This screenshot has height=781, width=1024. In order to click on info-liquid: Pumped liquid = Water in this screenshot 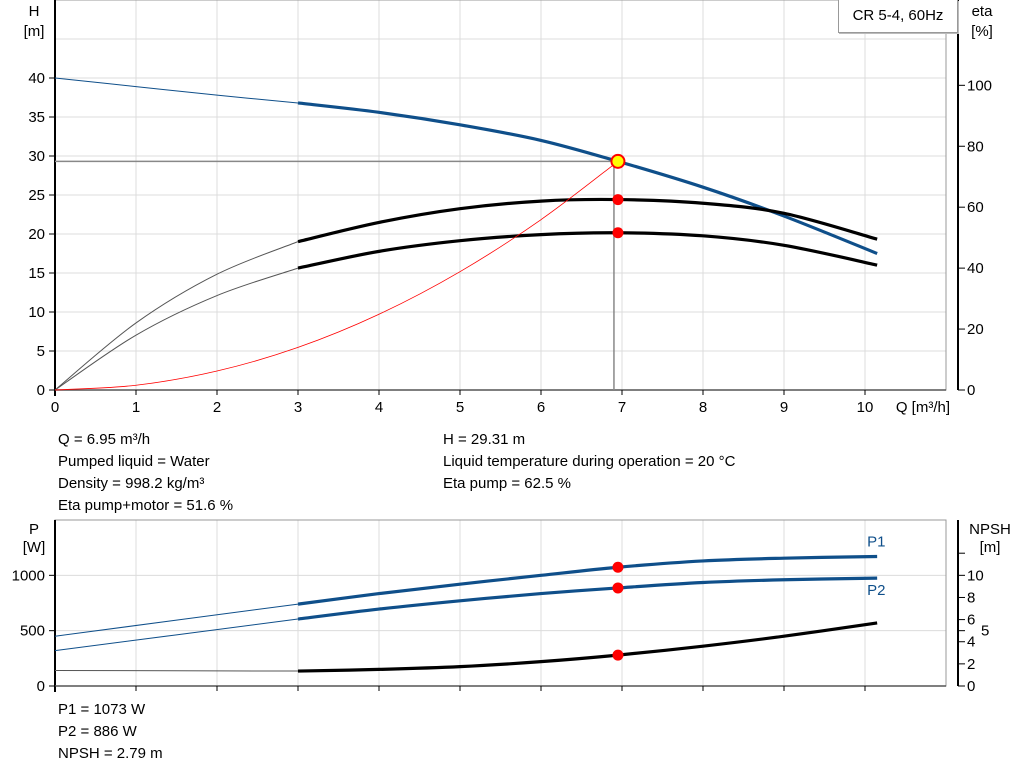, I will do `click(134, 461)`.